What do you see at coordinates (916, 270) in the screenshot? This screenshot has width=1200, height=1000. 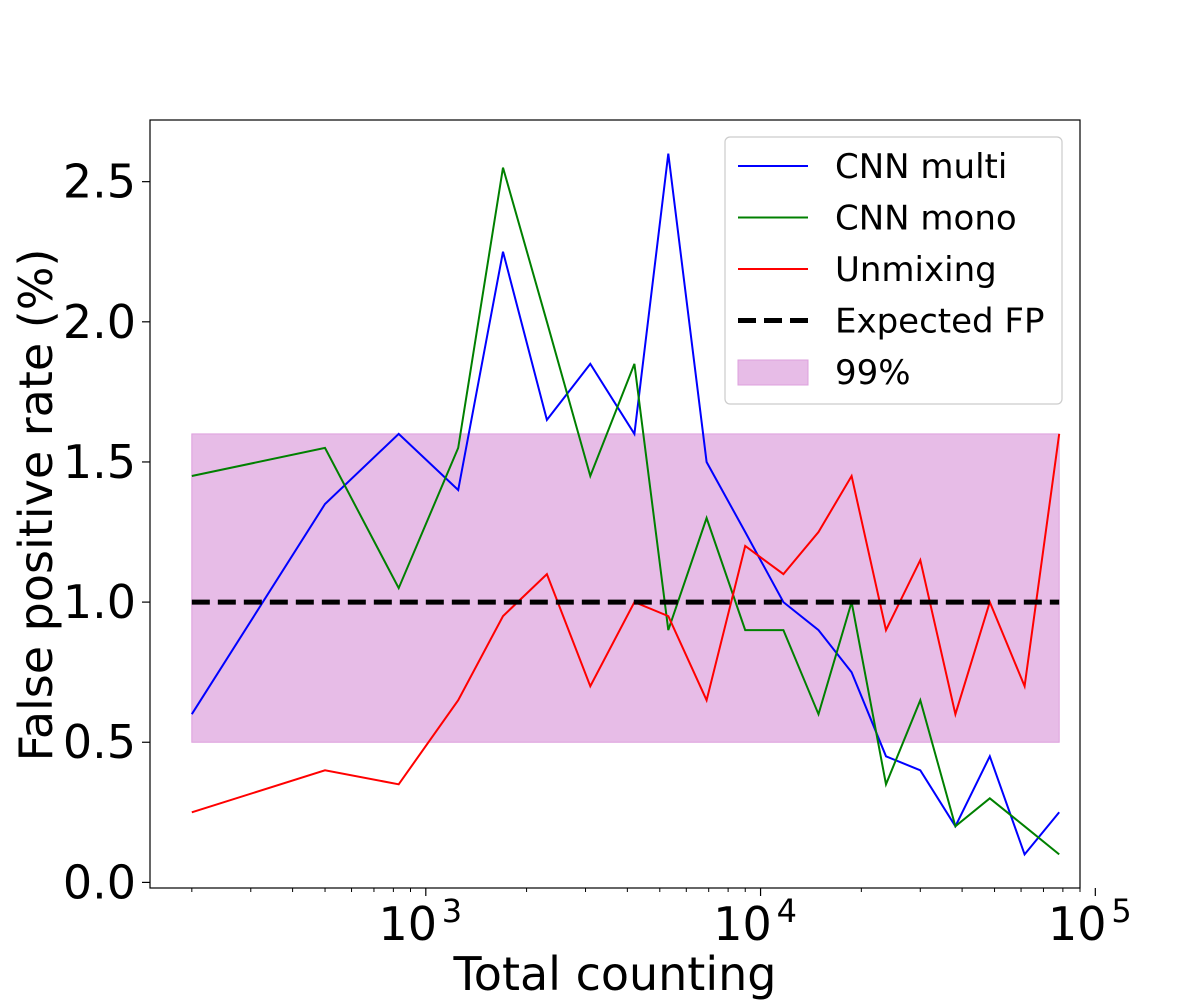 I see `legend-label: Unmixing` at bounding box center [916, 270].